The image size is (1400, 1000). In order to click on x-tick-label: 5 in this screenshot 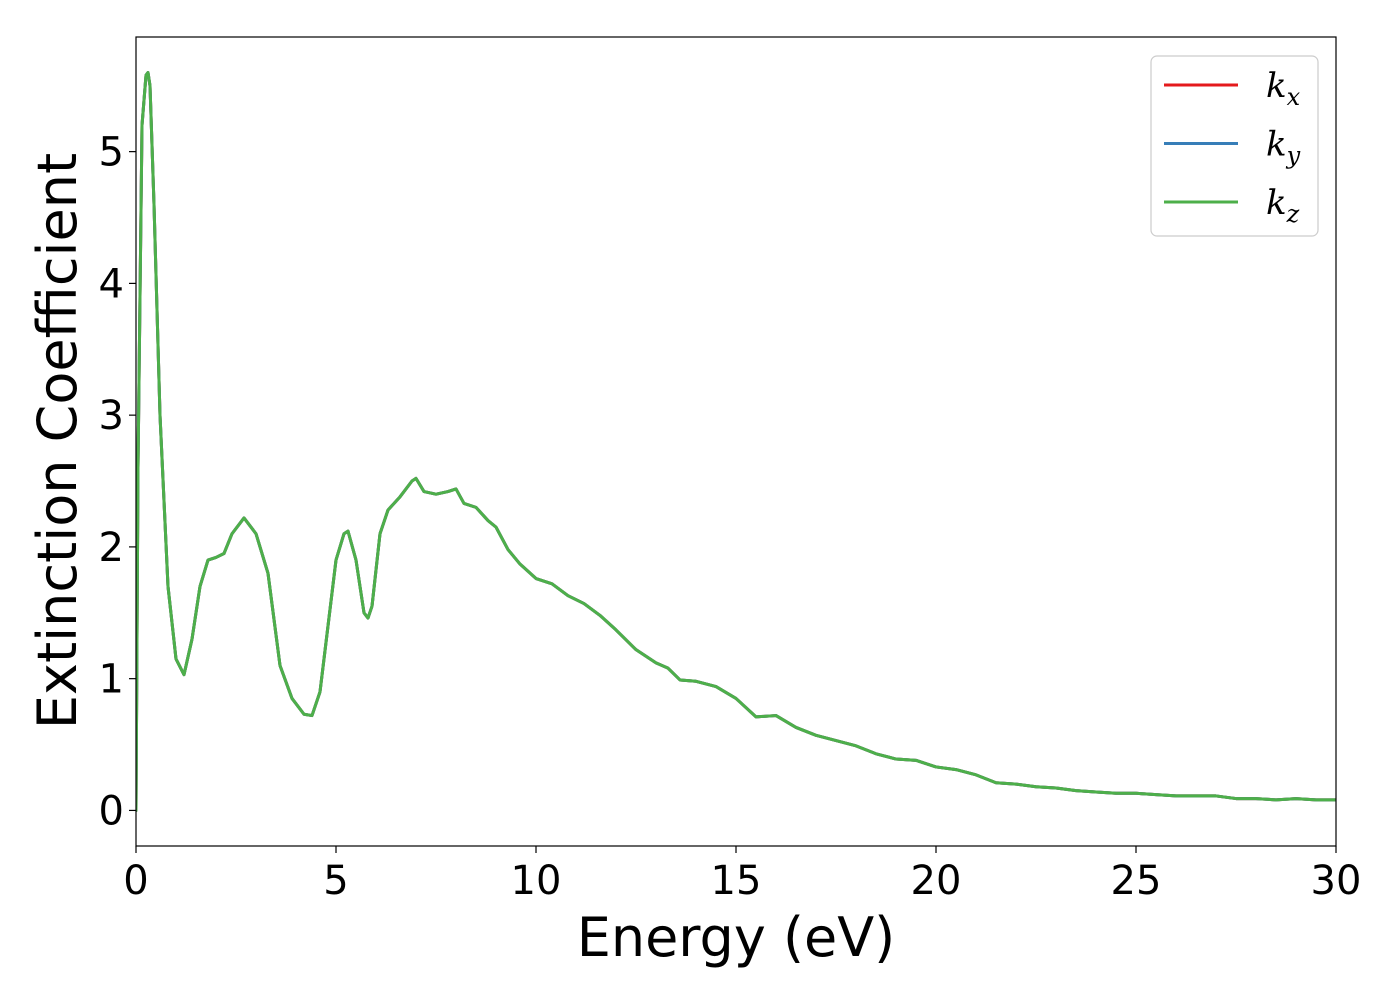, I will do `click(335, 881)`.